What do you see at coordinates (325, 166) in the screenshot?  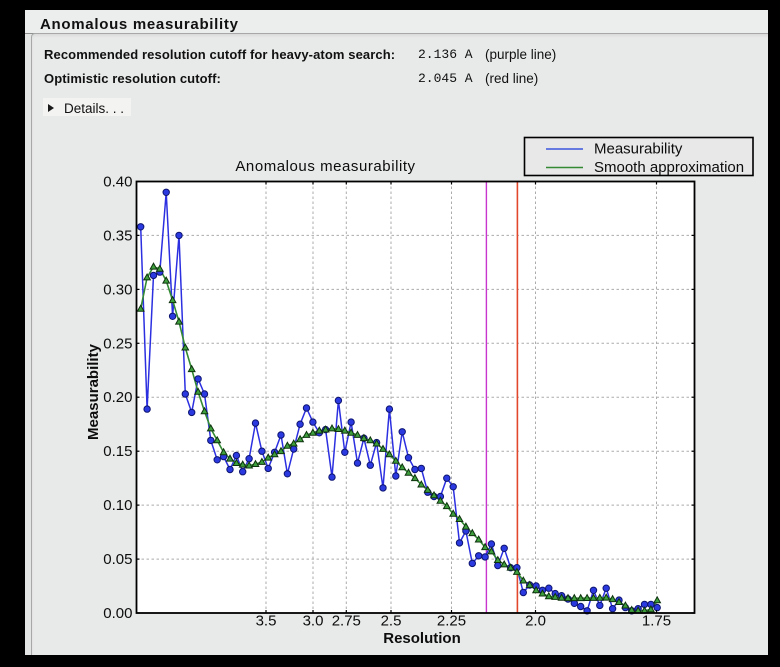 I see `svg-text: Anomalous measurability` at bounding box center [325, 166].